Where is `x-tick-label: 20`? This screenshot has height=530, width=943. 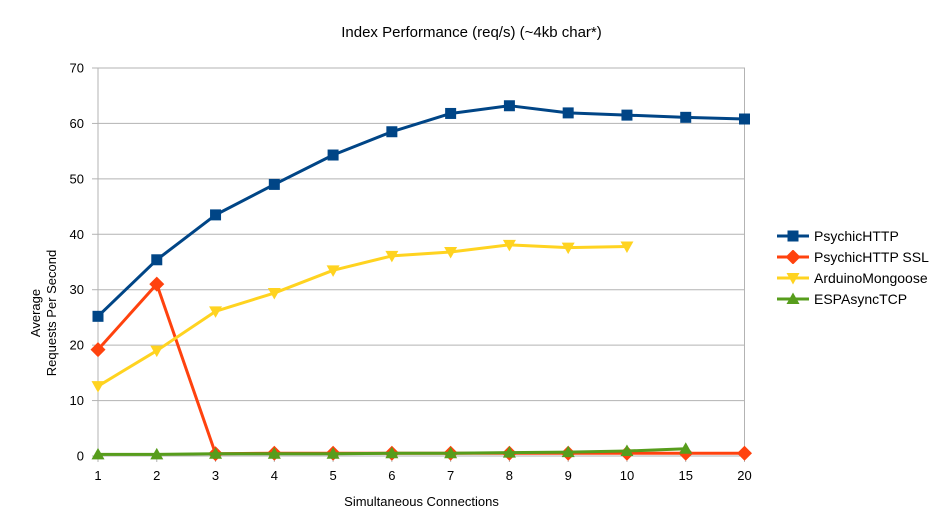
x-tick-label: 20 is located at coordinates (744, 475).